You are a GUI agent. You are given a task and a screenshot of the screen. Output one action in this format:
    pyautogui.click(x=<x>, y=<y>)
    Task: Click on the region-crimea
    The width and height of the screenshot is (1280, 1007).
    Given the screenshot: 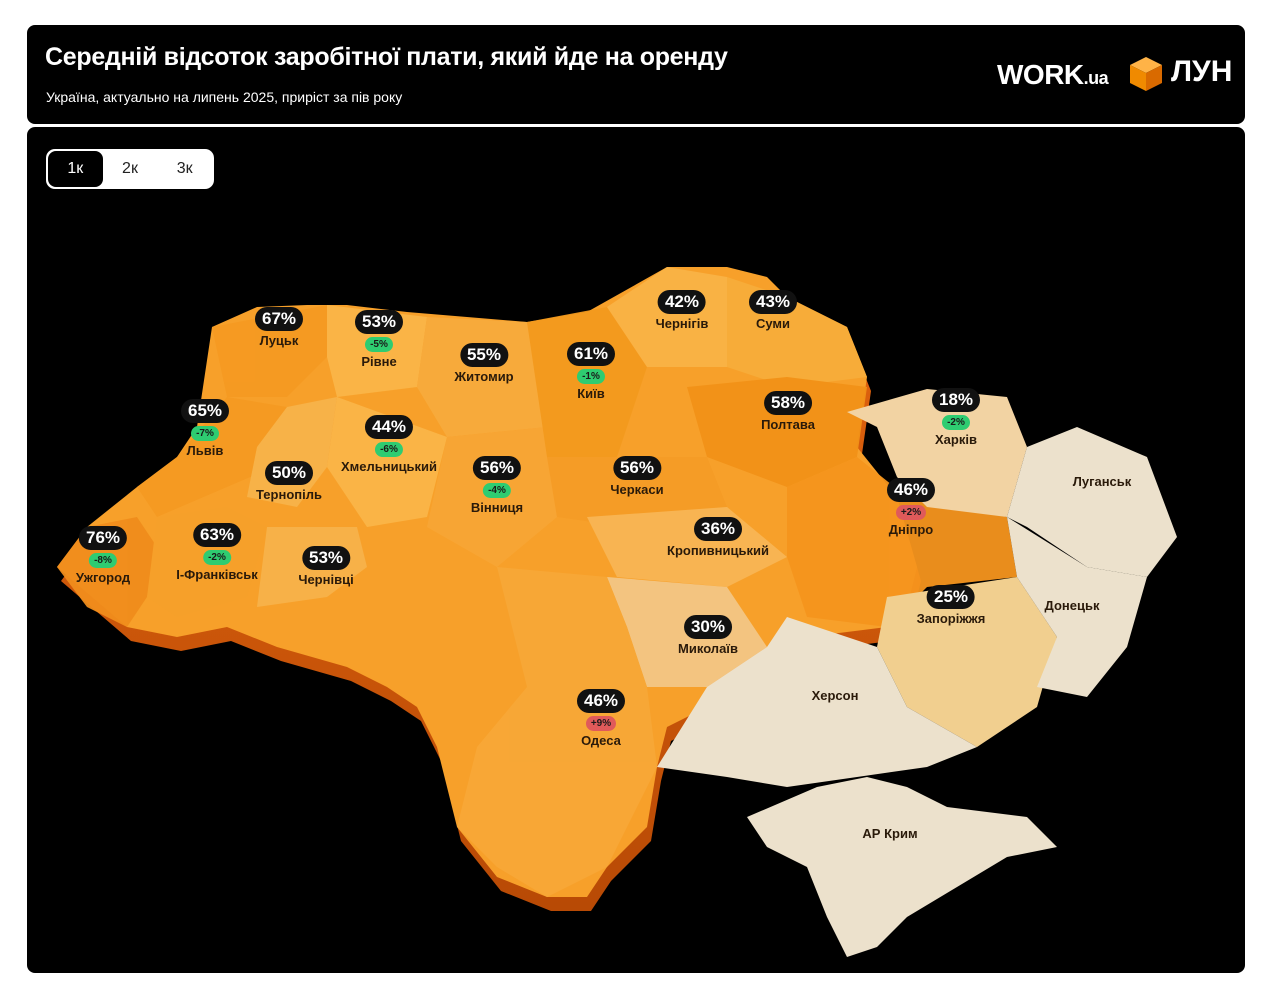 What is the action you would take?
    pyautogui.click(x=902, y=867)
    